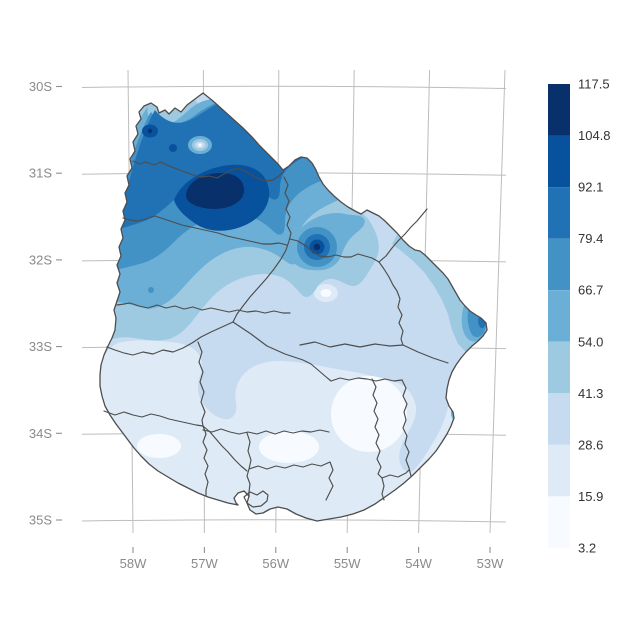 This screenshot has height=630, width=630. I want to click on y-tick-label-31s: 31S, so click(40, 173).